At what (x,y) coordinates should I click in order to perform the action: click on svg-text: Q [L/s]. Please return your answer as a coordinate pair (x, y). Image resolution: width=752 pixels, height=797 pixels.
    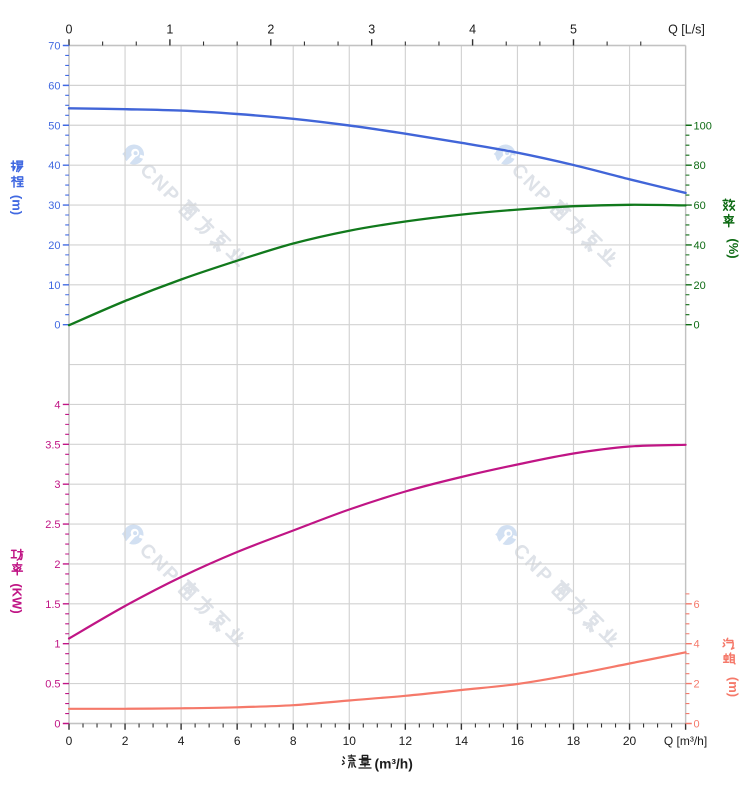
    Looking at the image, I should click on (686, 30).